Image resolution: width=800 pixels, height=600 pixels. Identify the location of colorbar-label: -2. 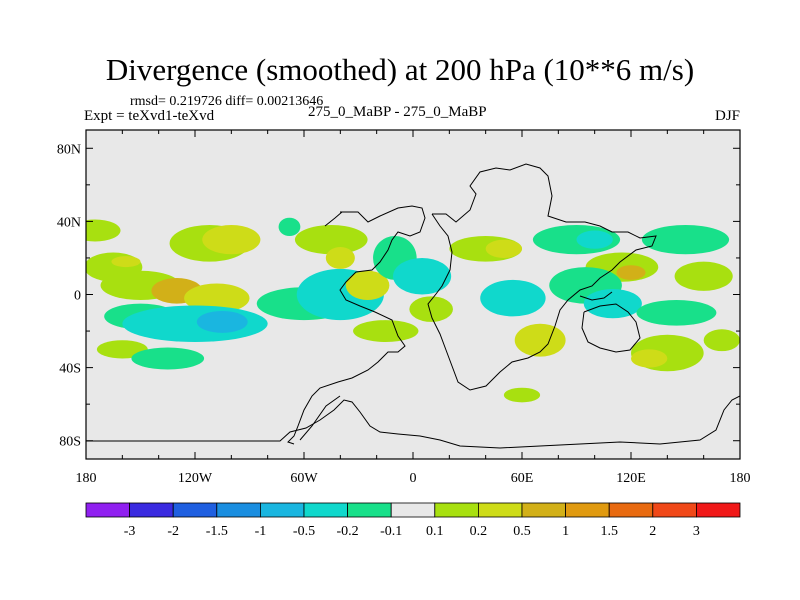
(173, 531).